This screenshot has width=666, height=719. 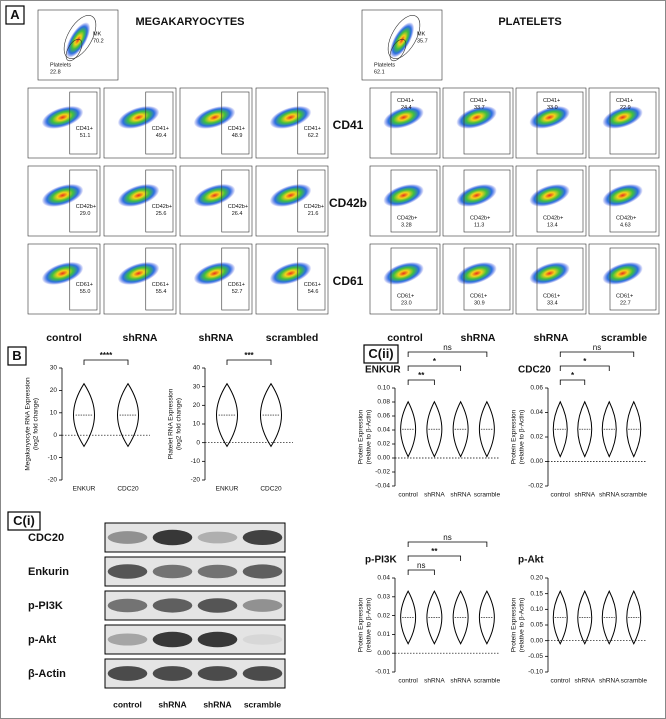 What do you see at coordinates (196, 480) in the screenshot?
I see `y-tick-label: -20` at bounding box center [196, 480].